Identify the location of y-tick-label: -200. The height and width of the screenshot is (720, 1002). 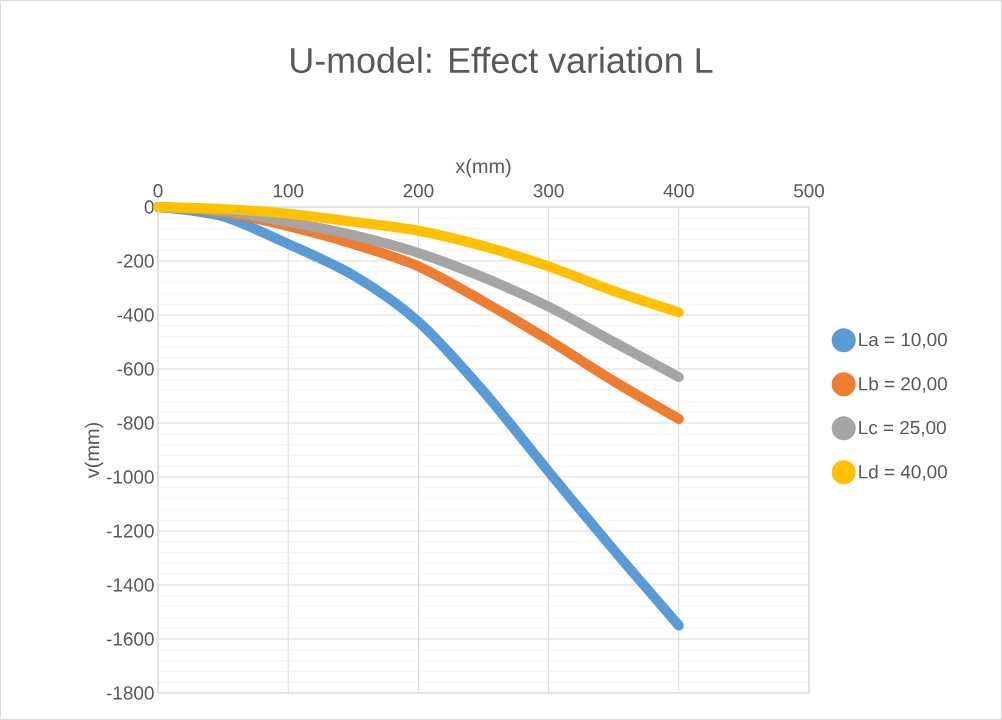
(135, 261).